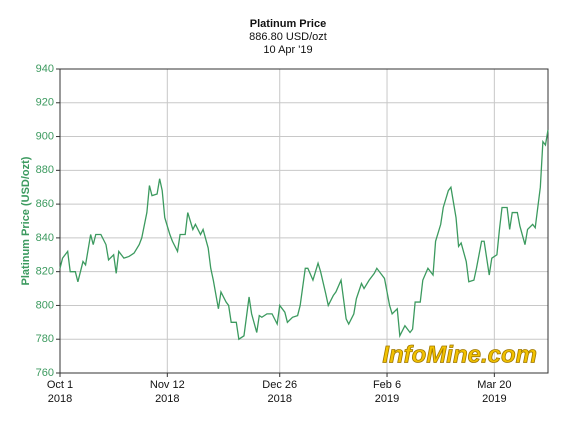  What do you see at coordinates (167, 385) in the screenshot?
I see `x-tick-label: Nov 12` at bounding box center [167, 385].